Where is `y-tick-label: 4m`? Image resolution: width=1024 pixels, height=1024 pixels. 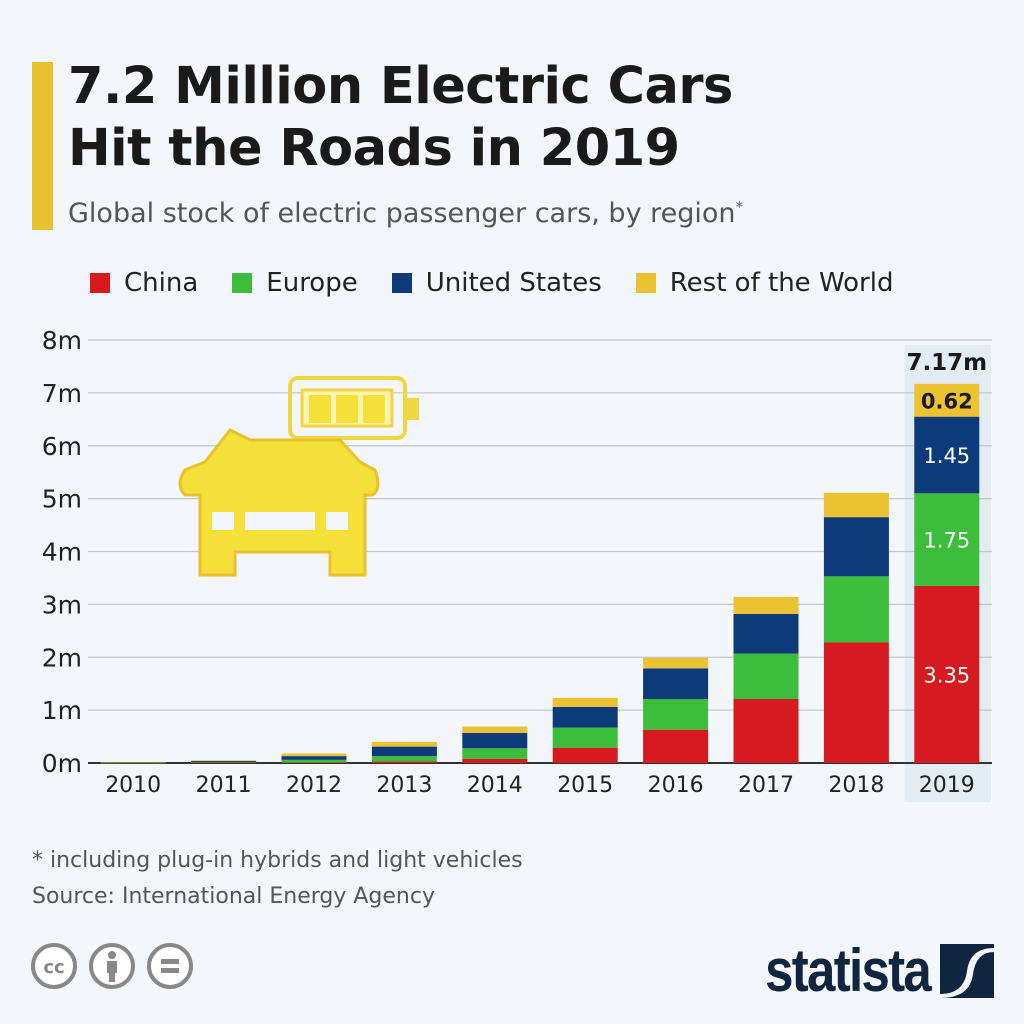 y-tick-label: 4m is located at coordinates (62, 552).